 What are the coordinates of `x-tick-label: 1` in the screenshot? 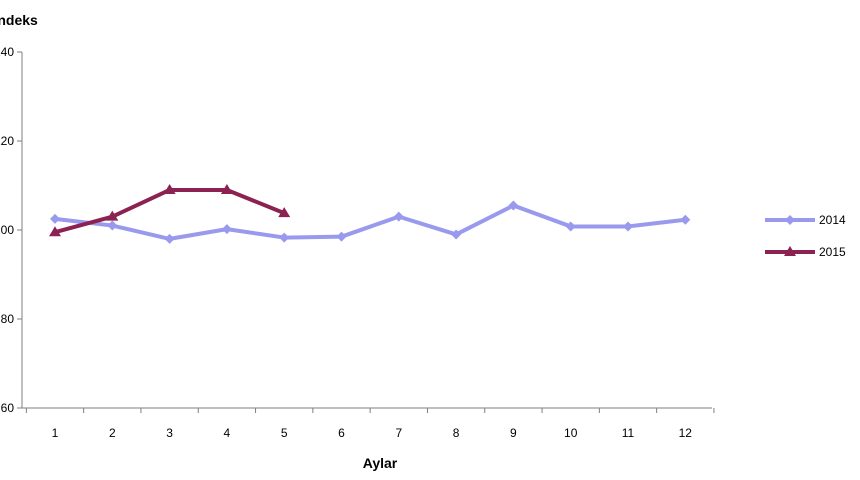 It's located at (55, 433).